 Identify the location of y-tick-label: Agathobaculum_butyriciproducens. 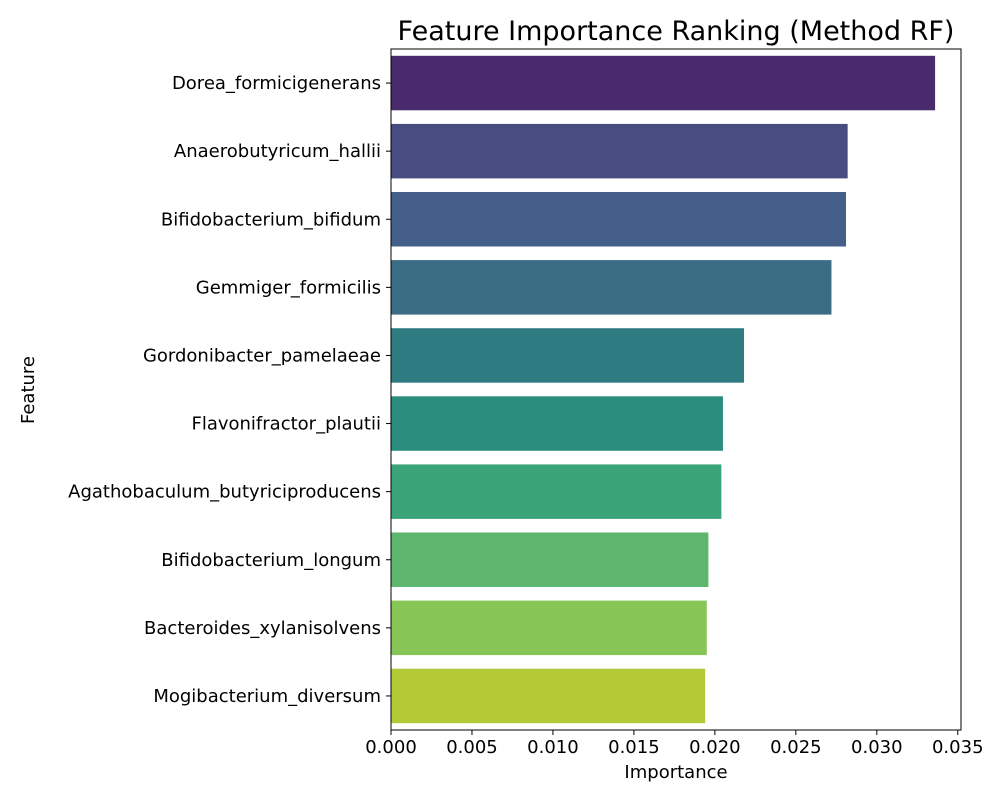
(224, 492).